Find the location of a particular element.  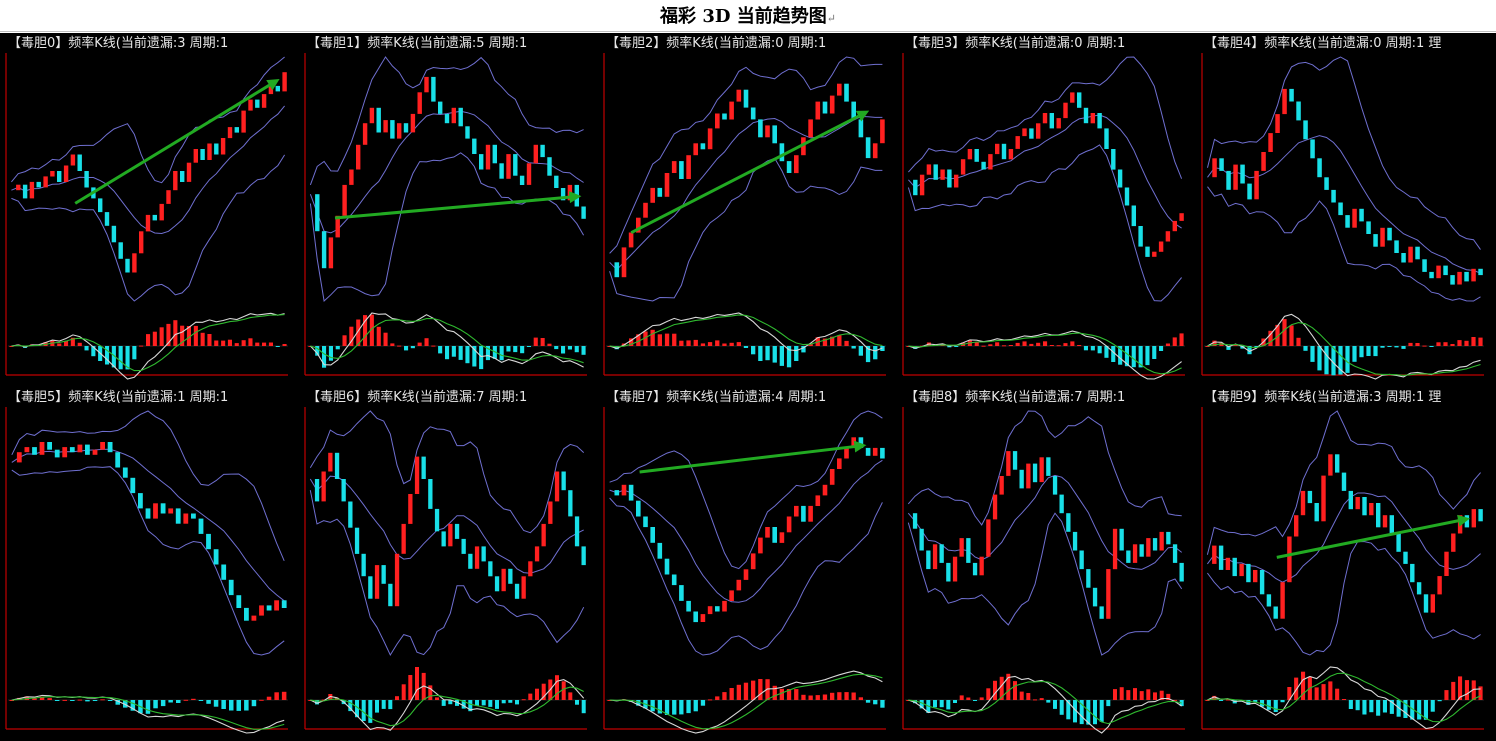

trend-panel-4: 【毒胆4】频率K线(当前遗漏:0 周期:1 理 is located at coordinates (1345, 209).